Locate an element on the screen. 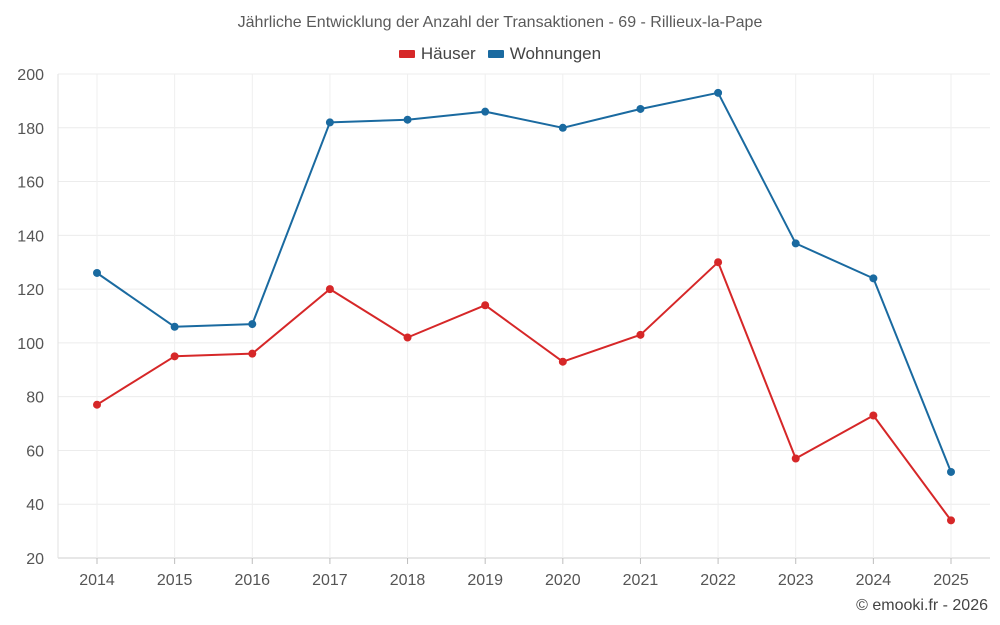  legend-label-wohnungen: Wohnungen is located at coordinates (555, 53).